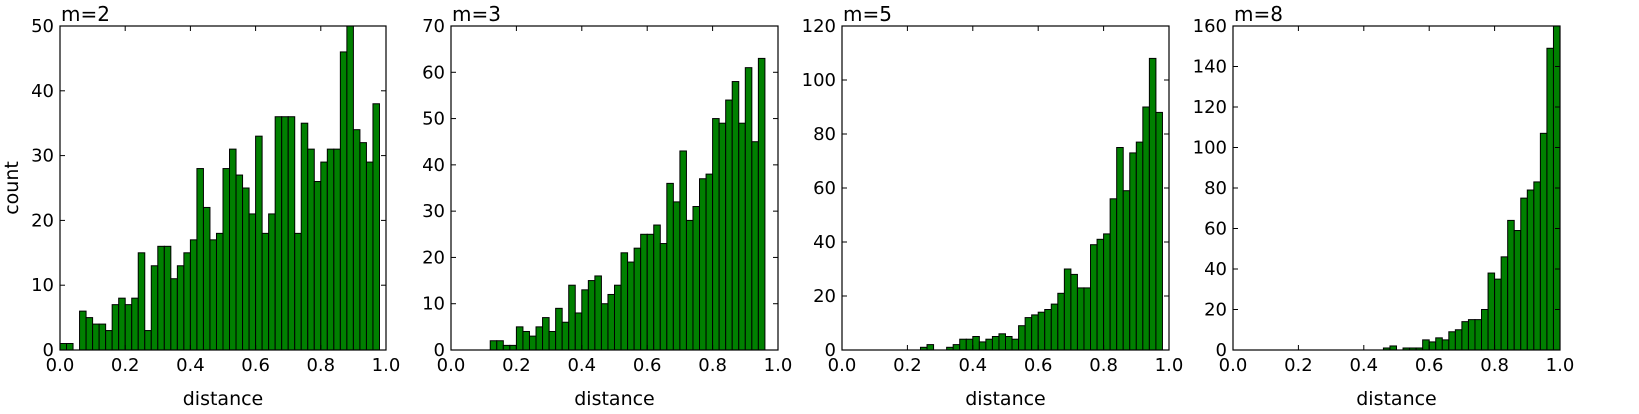 This screenshot has height=414, width=1639. What do you see at coordinates (972, 365) in the screenshot?
I see `x-tick-label: 0.4` at bounding box center [972, 365].